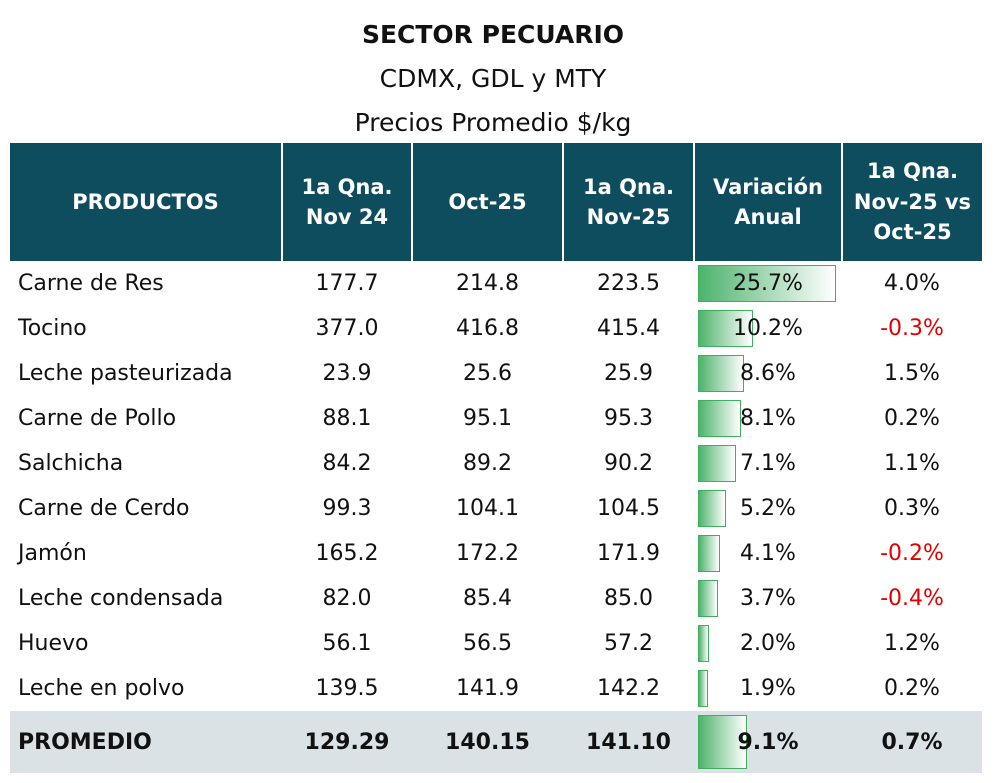 The width and height of the screenshot is (1000, 783). Describe the element at coordinates (768, 328) in the screenshot. I see `variation-cell: 10.2%` at that location.